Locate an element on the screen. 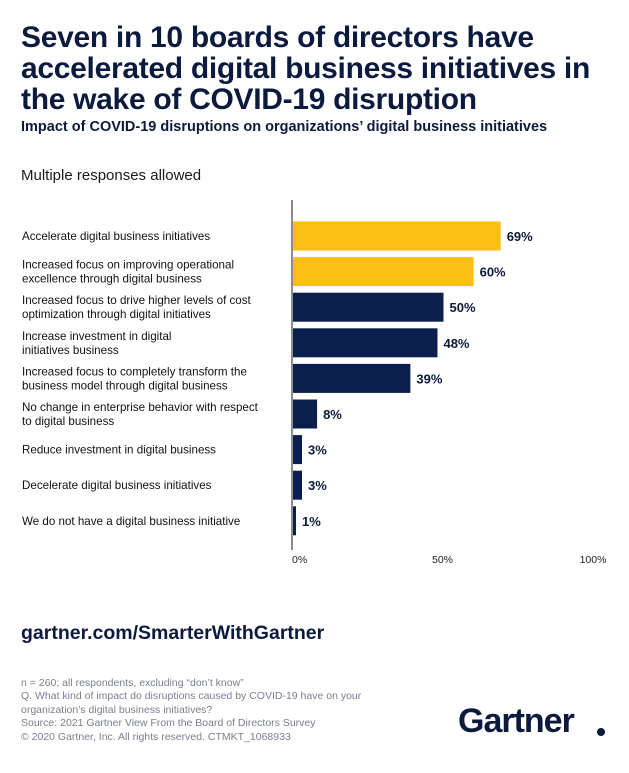 The image size is (629, 773). x-tick-label: 50% is located at coordinates (442, 560).